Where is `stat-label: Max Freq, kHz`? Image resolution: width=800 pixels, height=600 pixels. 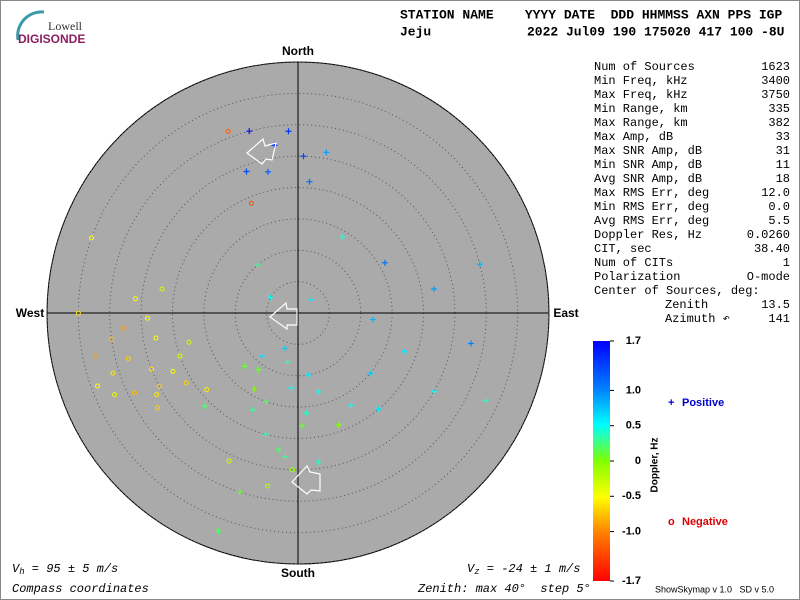
stat-label: Max Freq, kHz is located at coordinates (641, 95).